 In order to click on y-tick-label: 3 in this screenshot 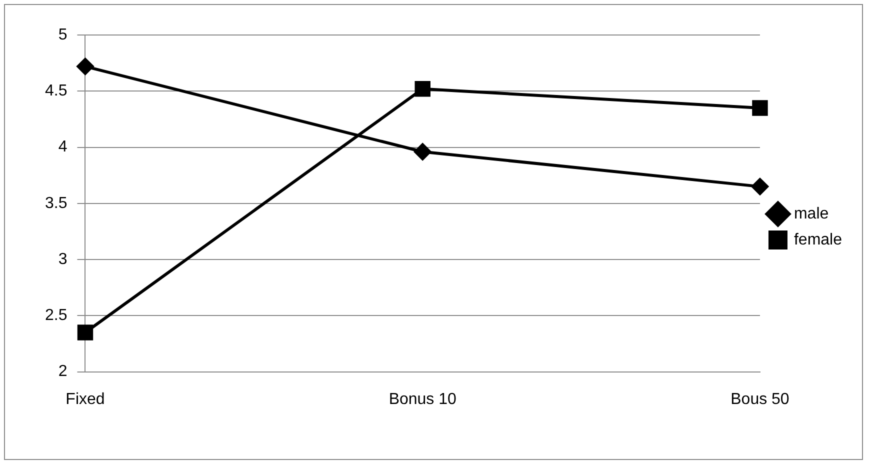, I will do `click(63, 259)`.